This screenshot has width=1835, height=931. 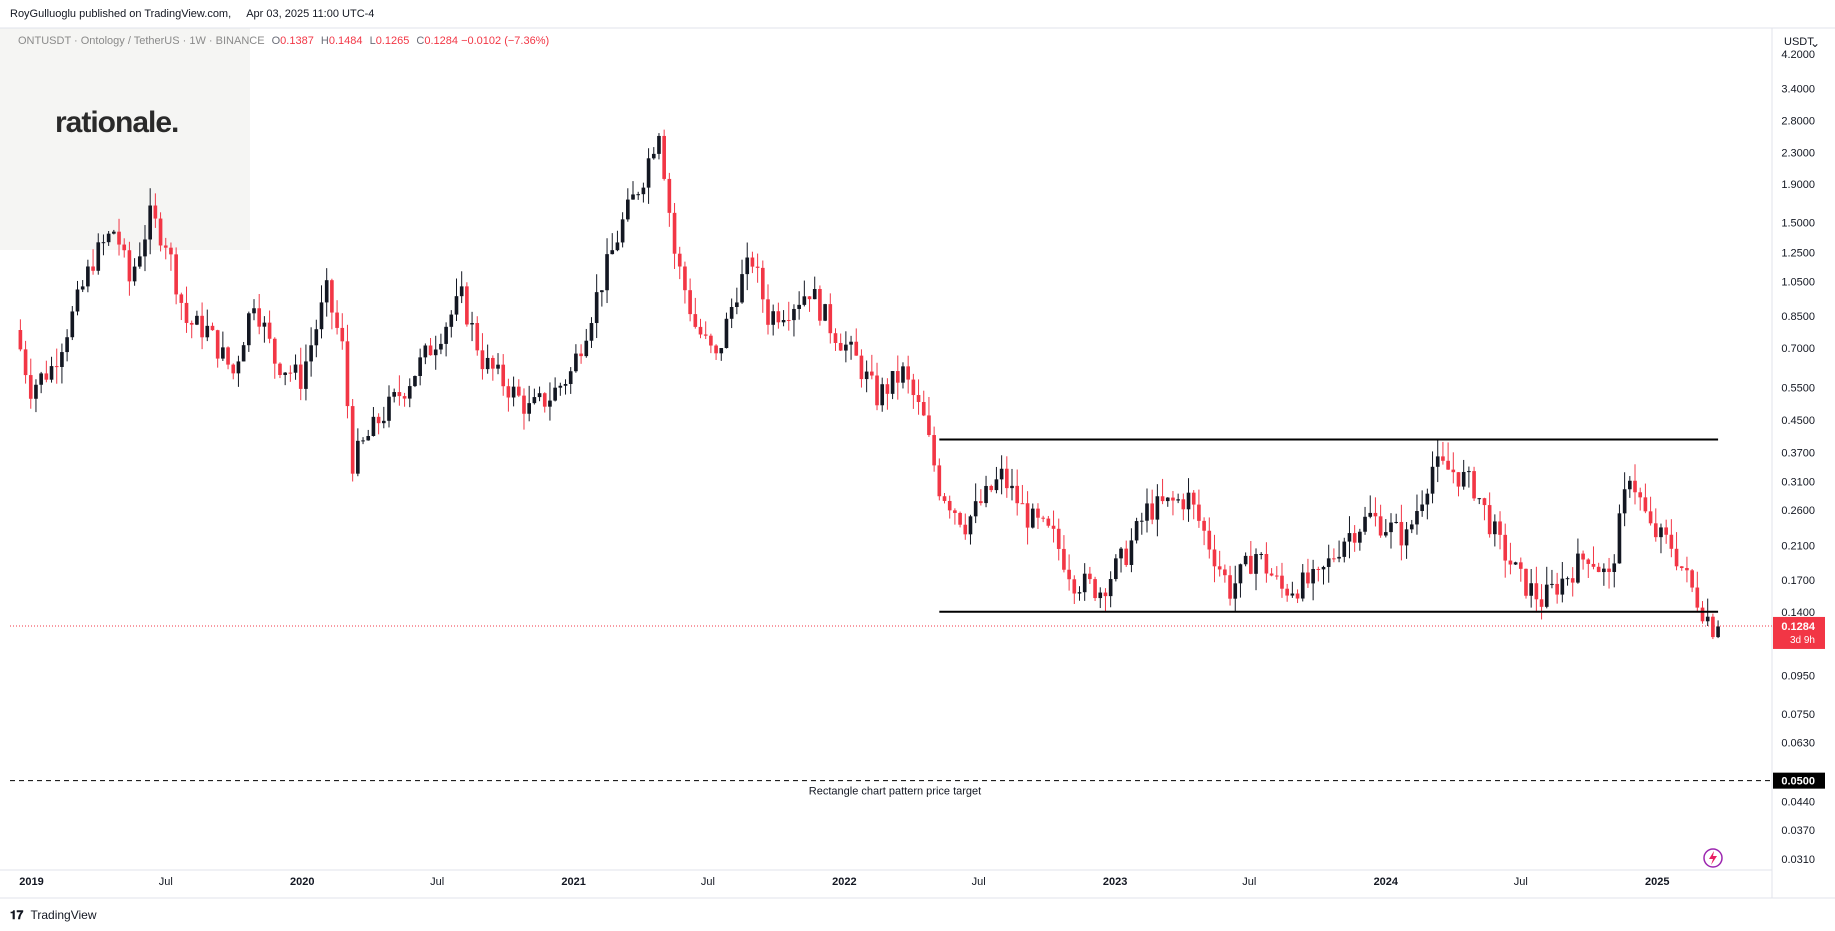 What do you see at coordinates (1713, 858) in the screenshot?
I see `lightning-icon` at bounding box center [1713, 858].